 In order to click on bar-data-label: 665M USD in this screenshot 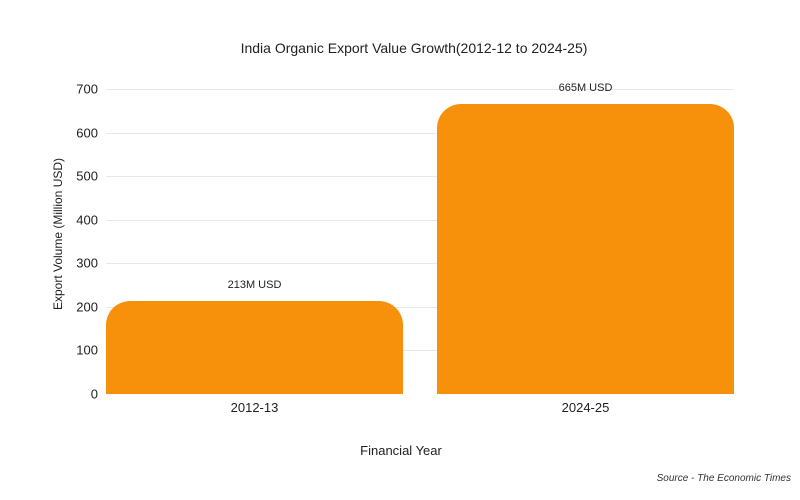, I will do `click(585, 88)`.